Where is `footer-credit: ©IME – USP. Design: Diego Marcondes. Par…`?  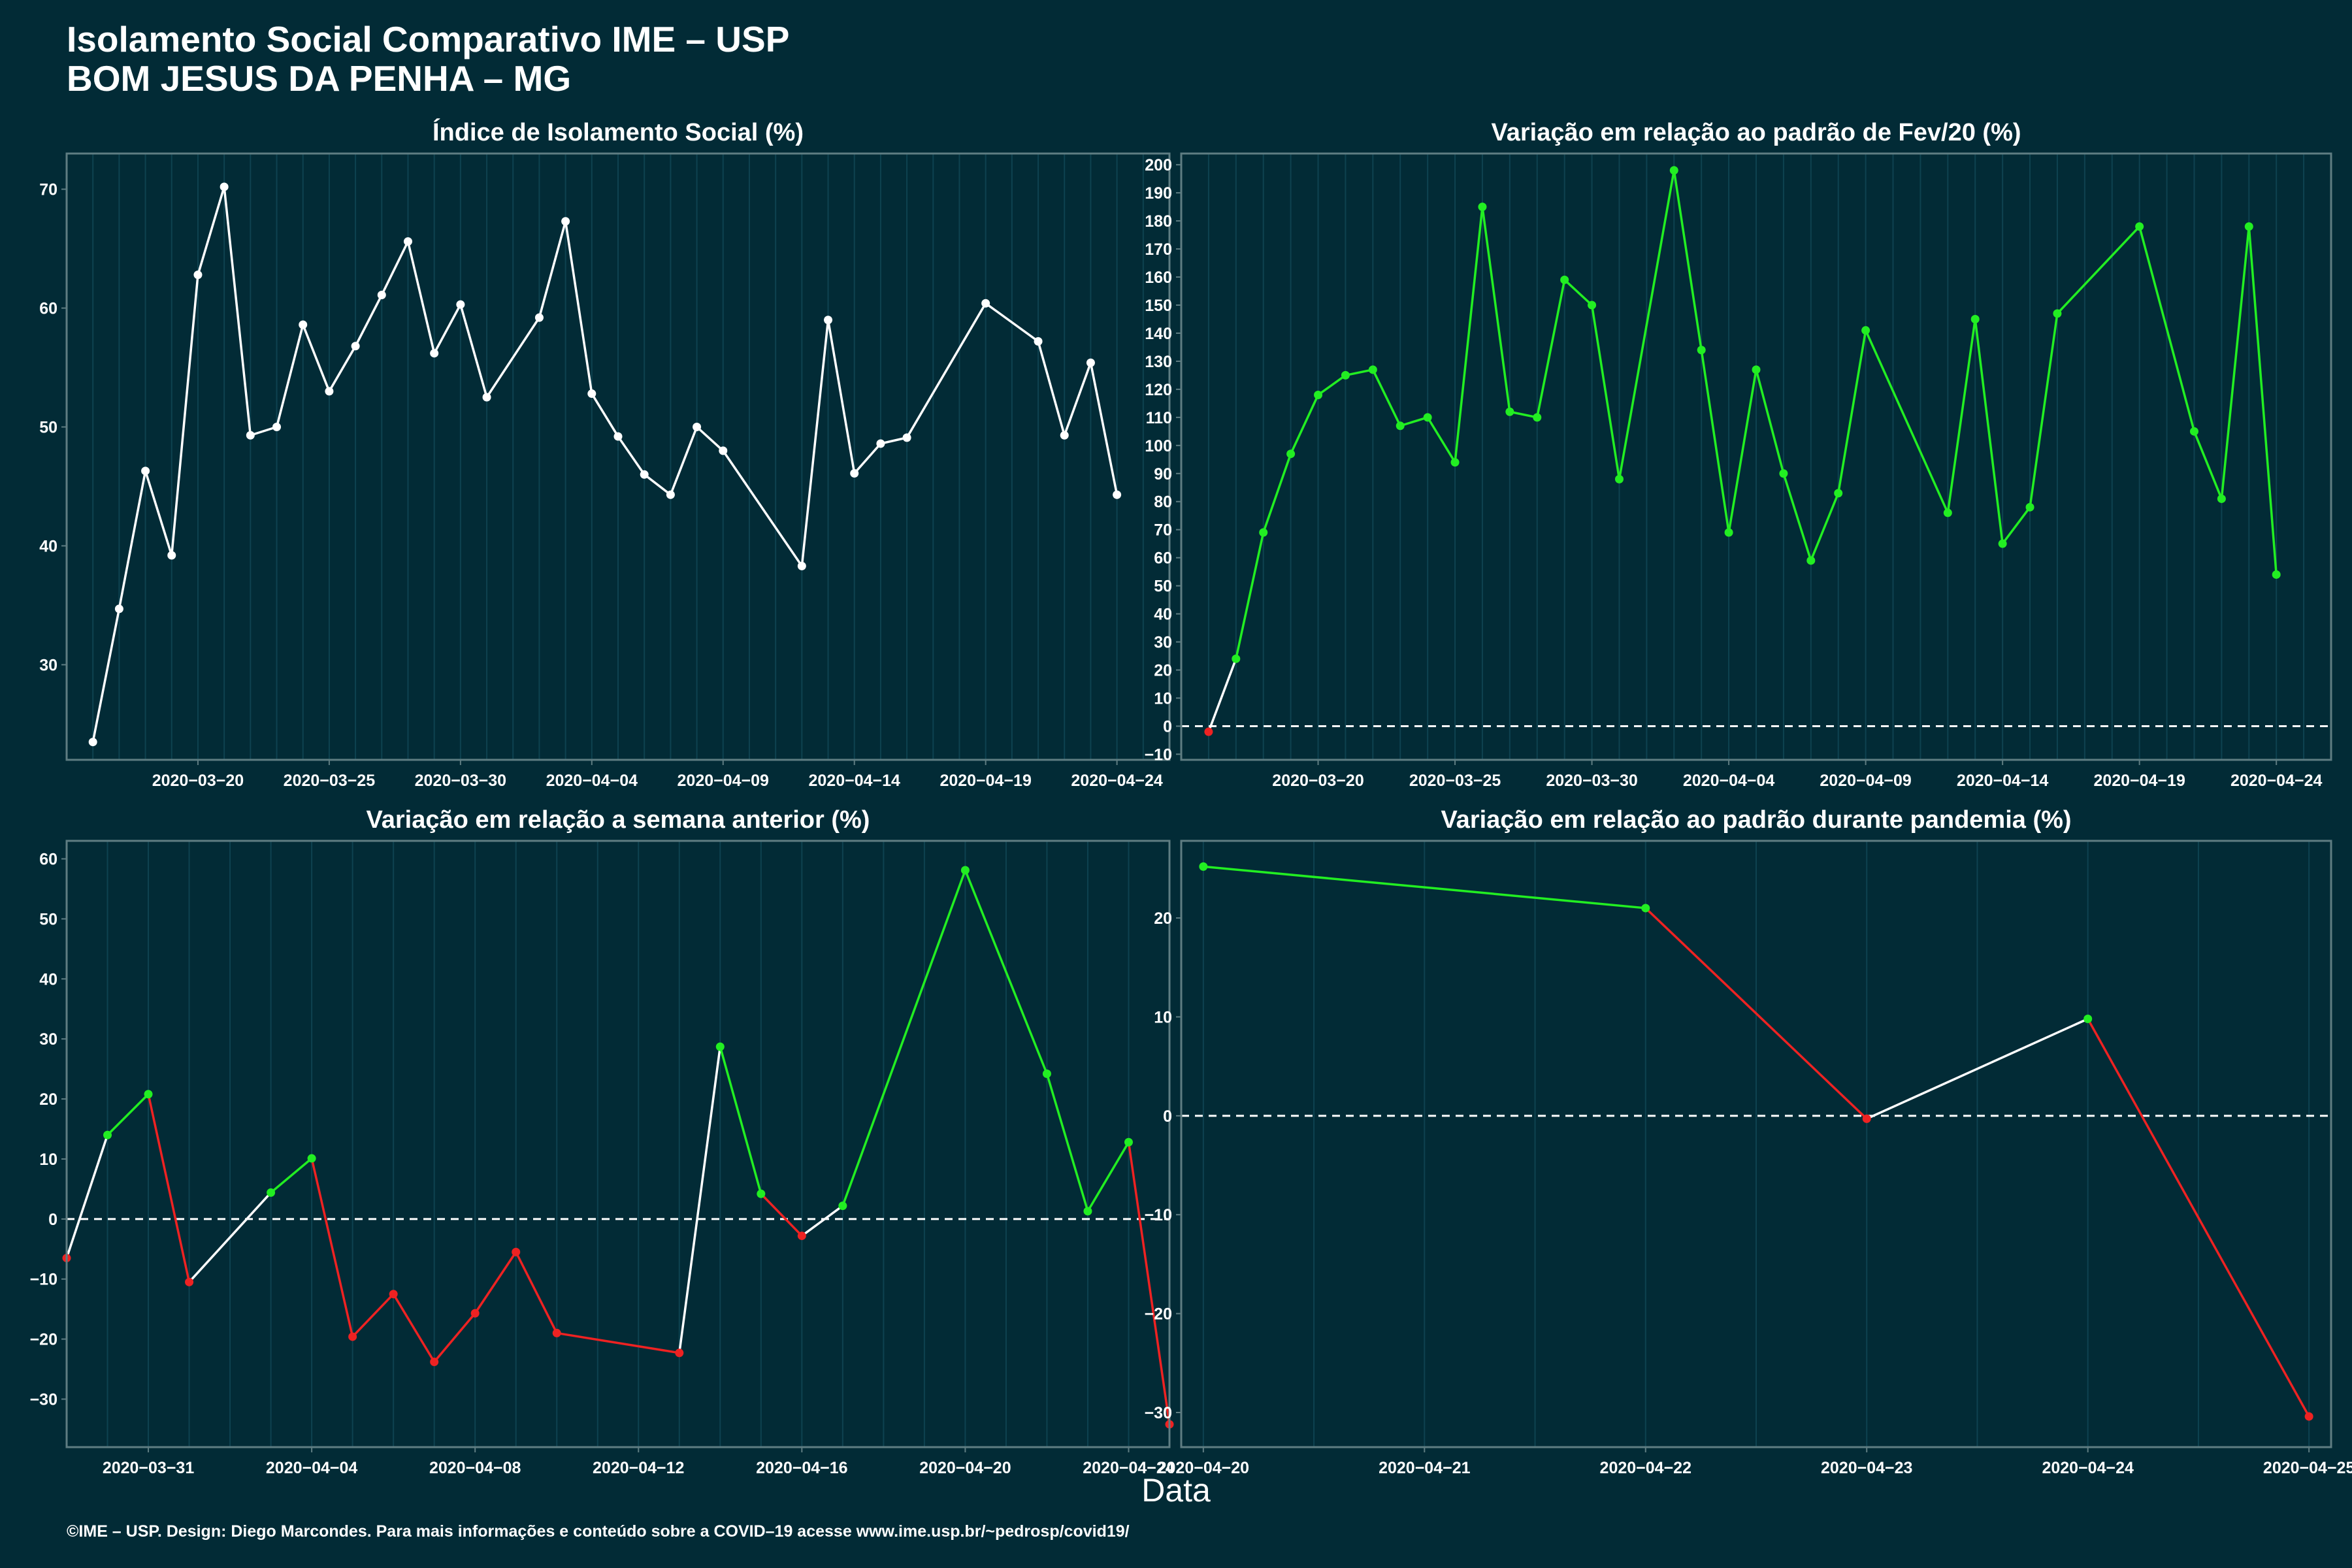 footer-credit: ©IME – USP. Design: Diego Marcondes. Par… is located at coordinates (598, 1531).